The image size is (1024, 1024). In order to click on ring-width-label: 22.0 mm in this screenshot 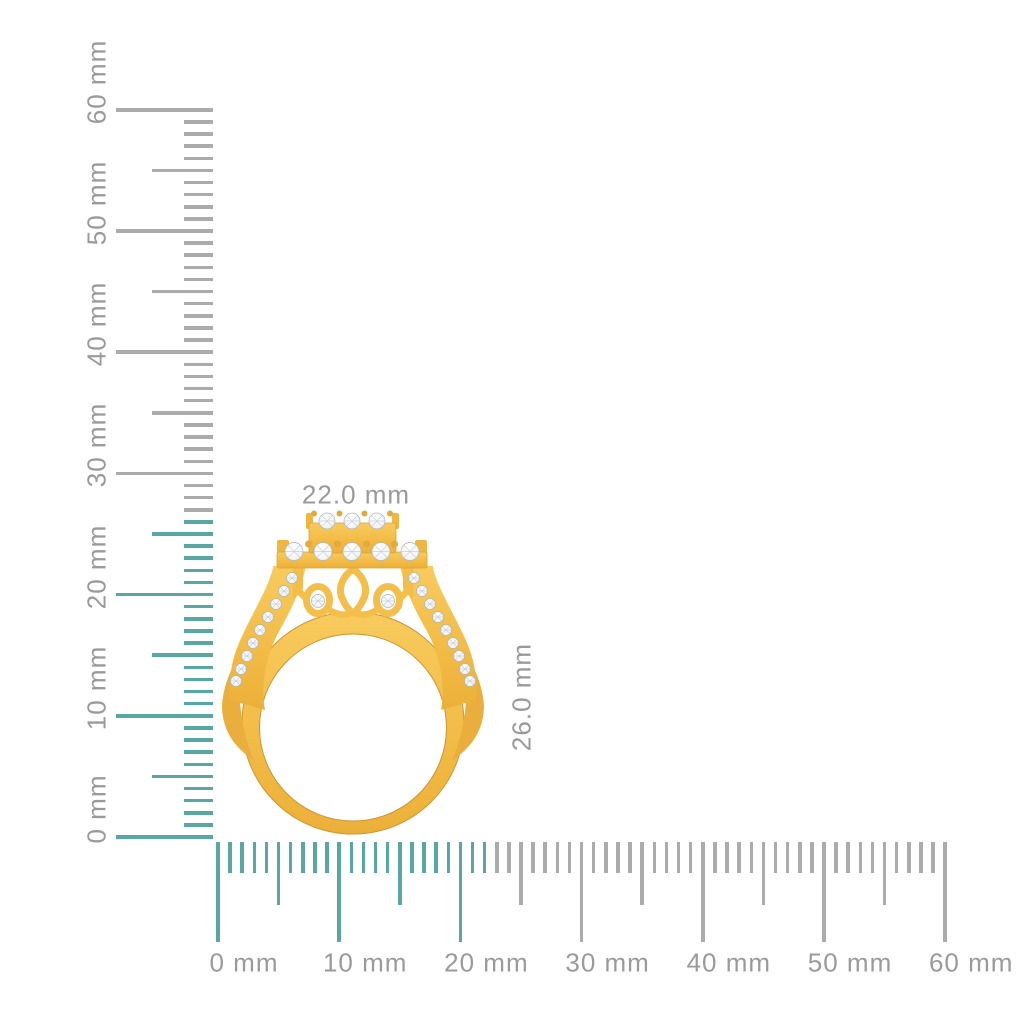, I will do `click(356, 494)`.